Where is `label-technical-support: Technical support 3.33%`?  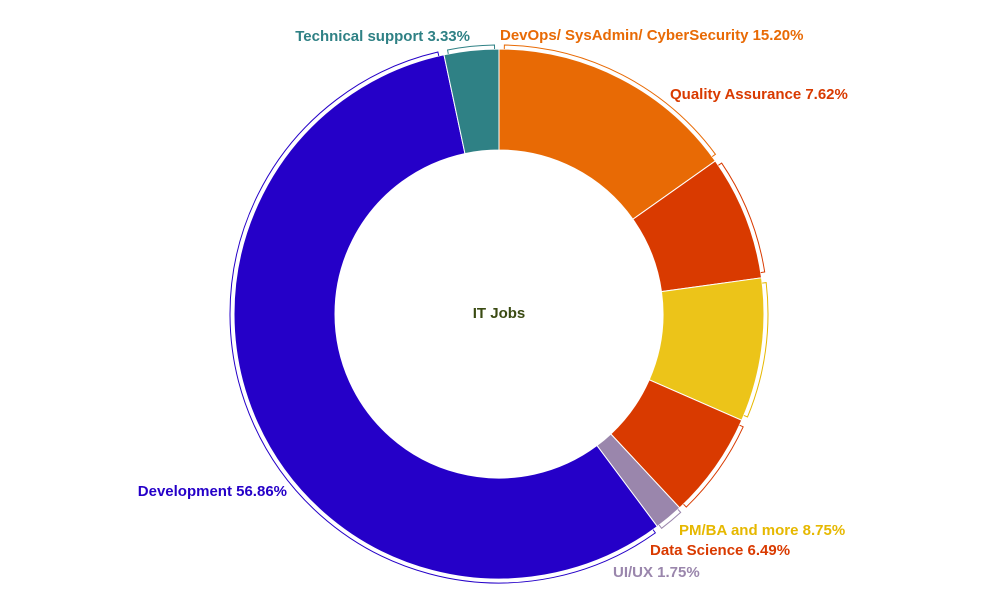
label-technical-support: Technical support 3.33% is located at coordinates (382, 36).